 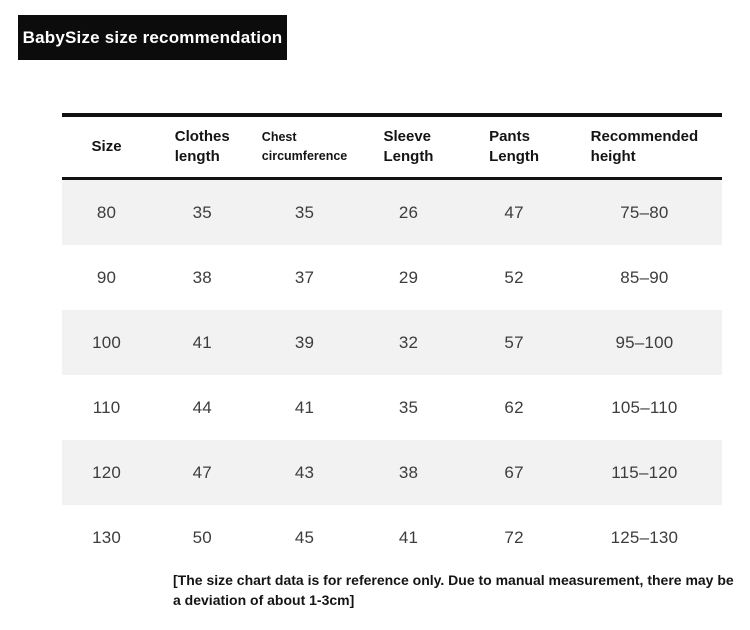 I want to click on page-title: BabySize size recommendation, so click(x=152, y=37).